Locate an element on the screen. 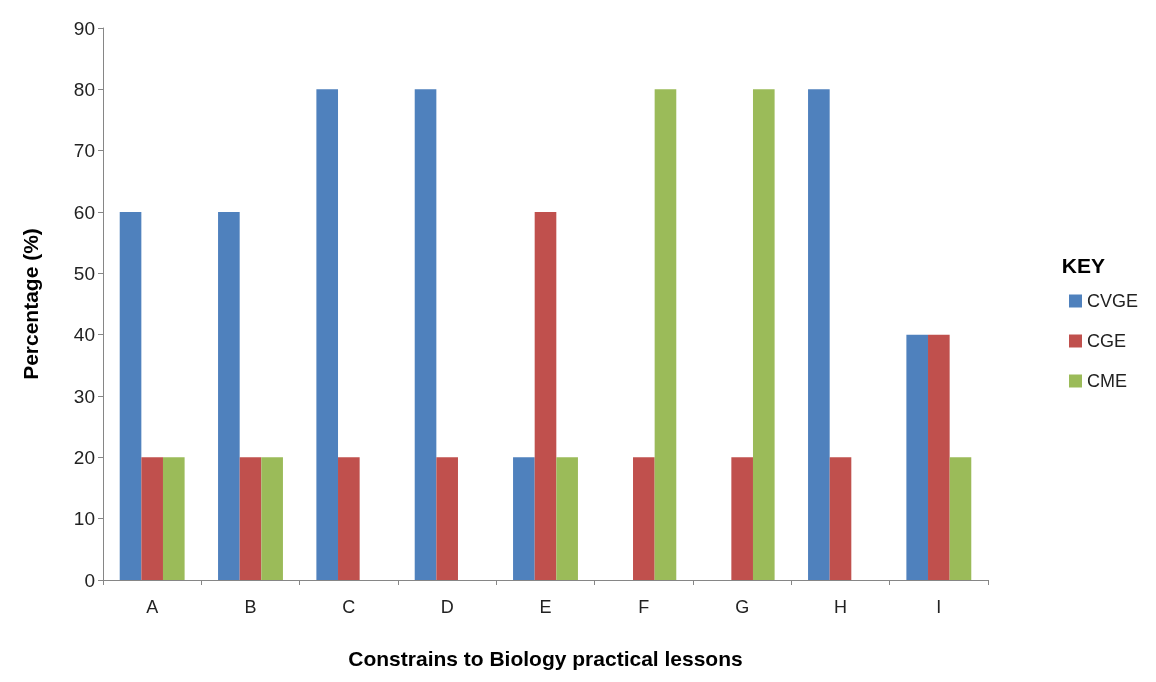 The width and height of the screenshot is (1156, 682). x-tick-label: G is located at coordinates (742, 607).